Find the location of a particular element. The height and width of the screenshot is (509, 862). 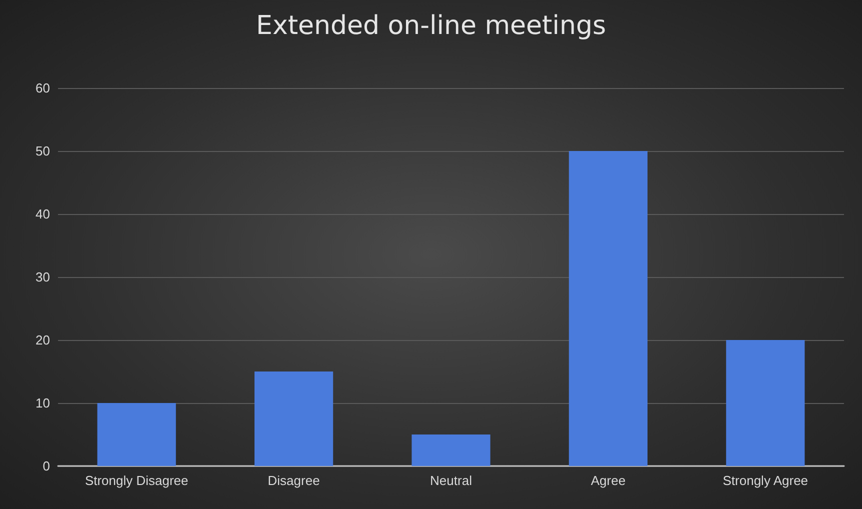

chart-title: Extended on-line meetings is located at coordinates (431, 26).